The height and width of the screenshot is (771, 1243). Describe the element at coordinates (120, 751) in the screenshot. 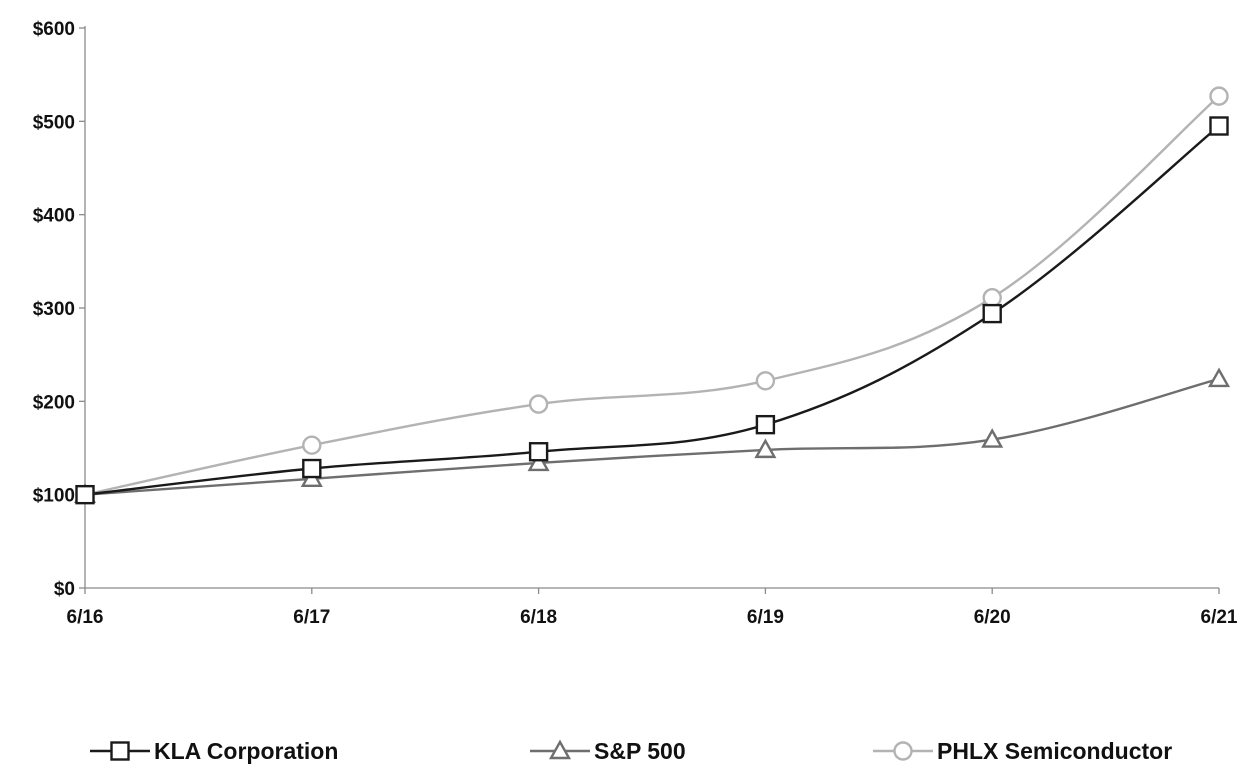

I see `legend-marker-square` at that location.